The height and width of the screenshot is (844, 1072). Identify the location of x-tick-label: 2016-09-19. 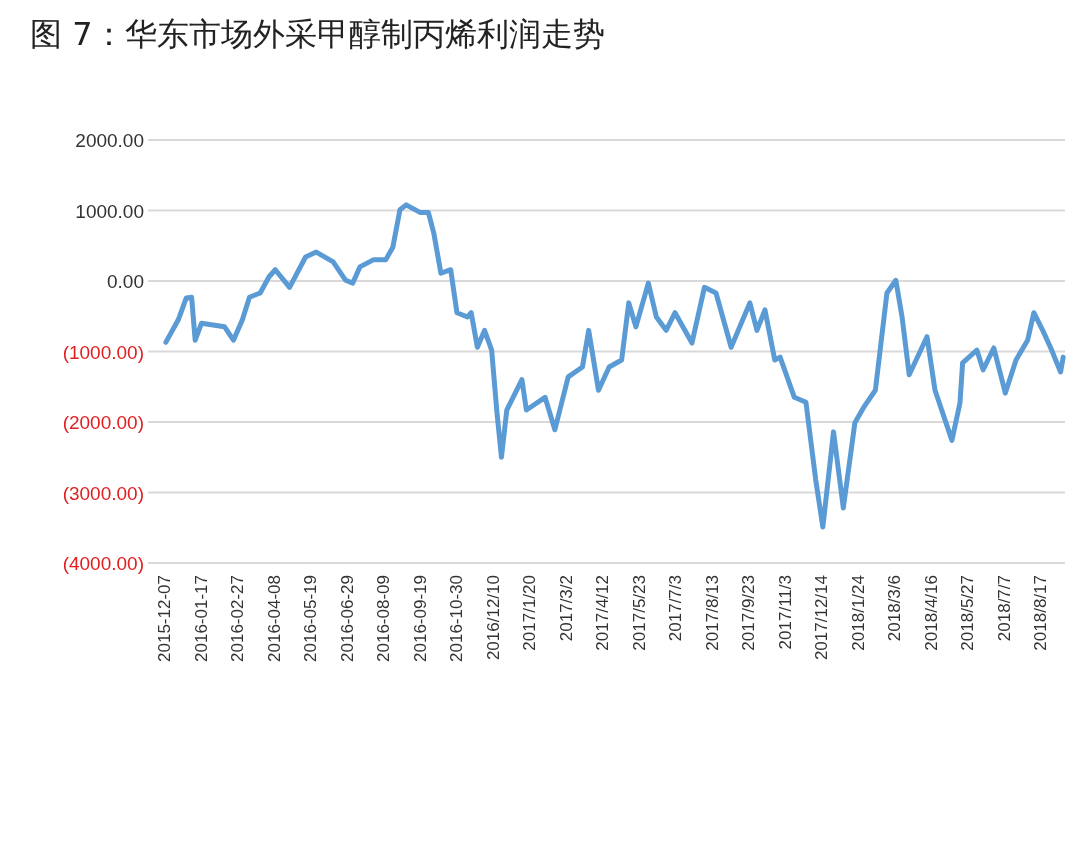
(420, 618).